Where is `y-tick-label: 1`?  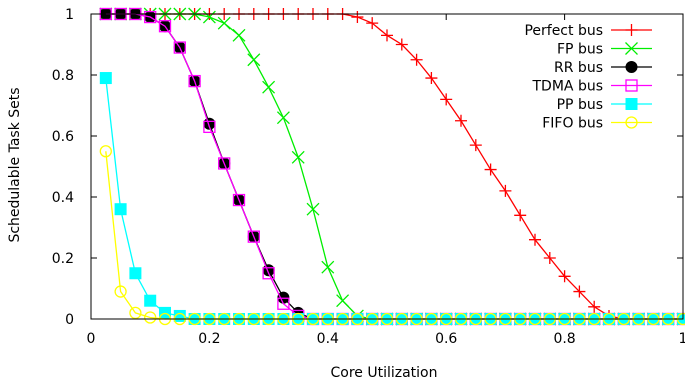 y-tick-label: 1 is located at coordinates (69, 15).